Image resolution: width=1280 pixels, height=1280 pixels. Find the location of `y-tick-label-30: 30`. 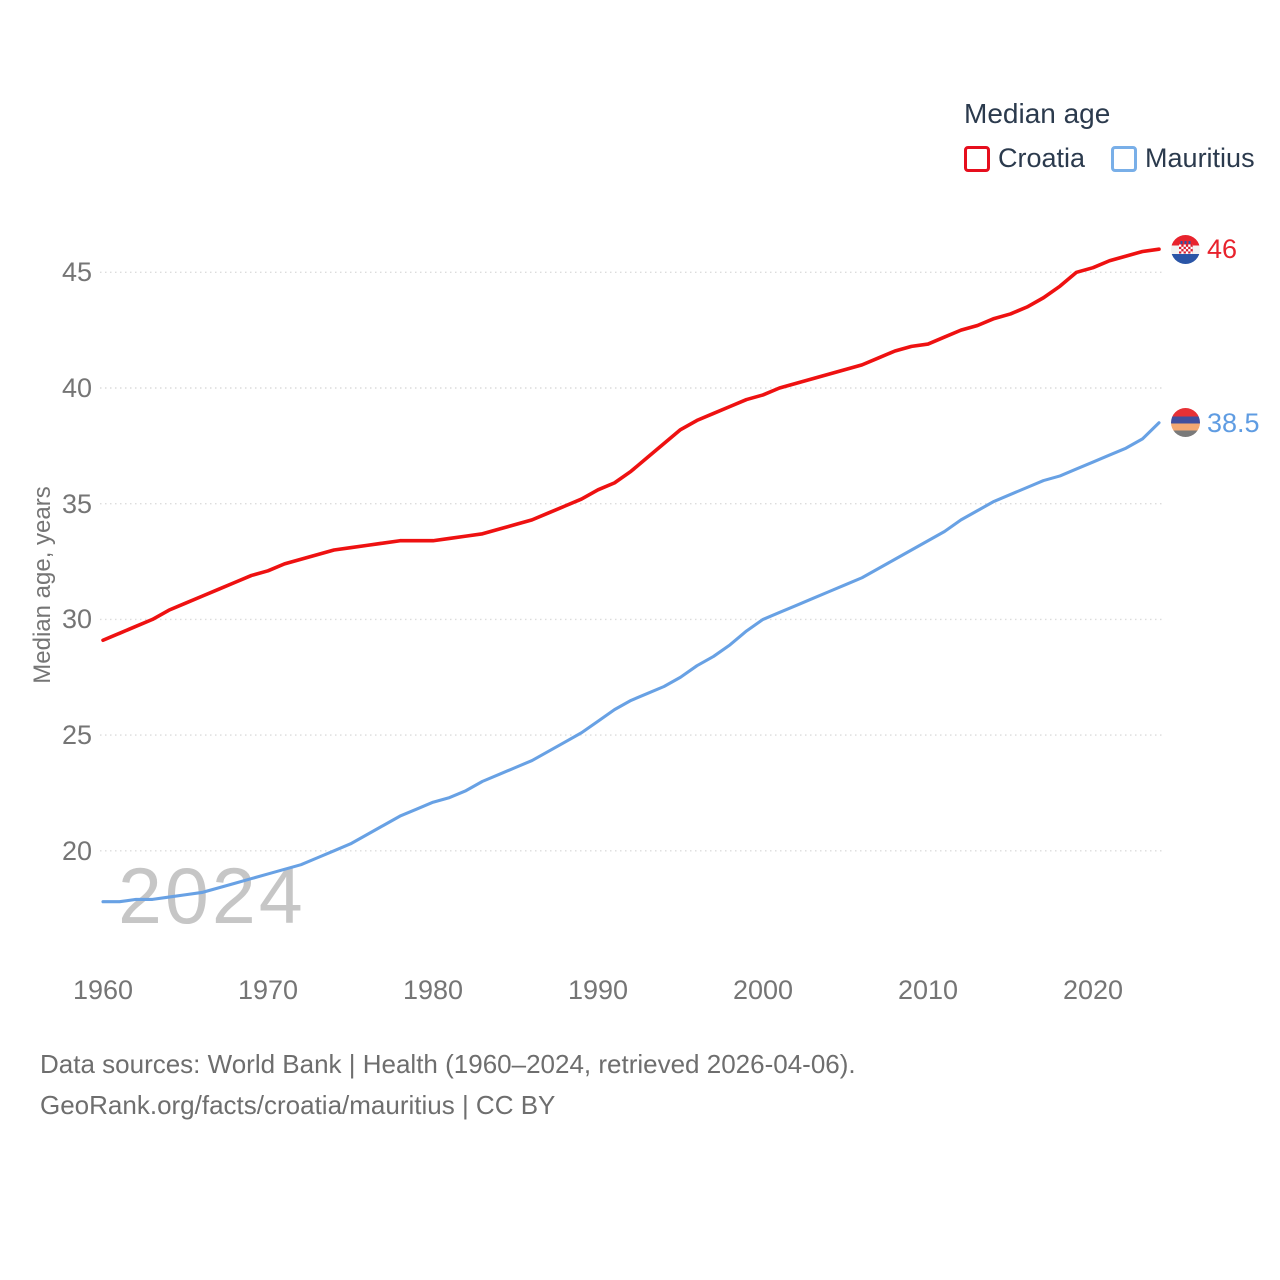

y-tick-label-30: 30 is located at coordinates (76, 619).